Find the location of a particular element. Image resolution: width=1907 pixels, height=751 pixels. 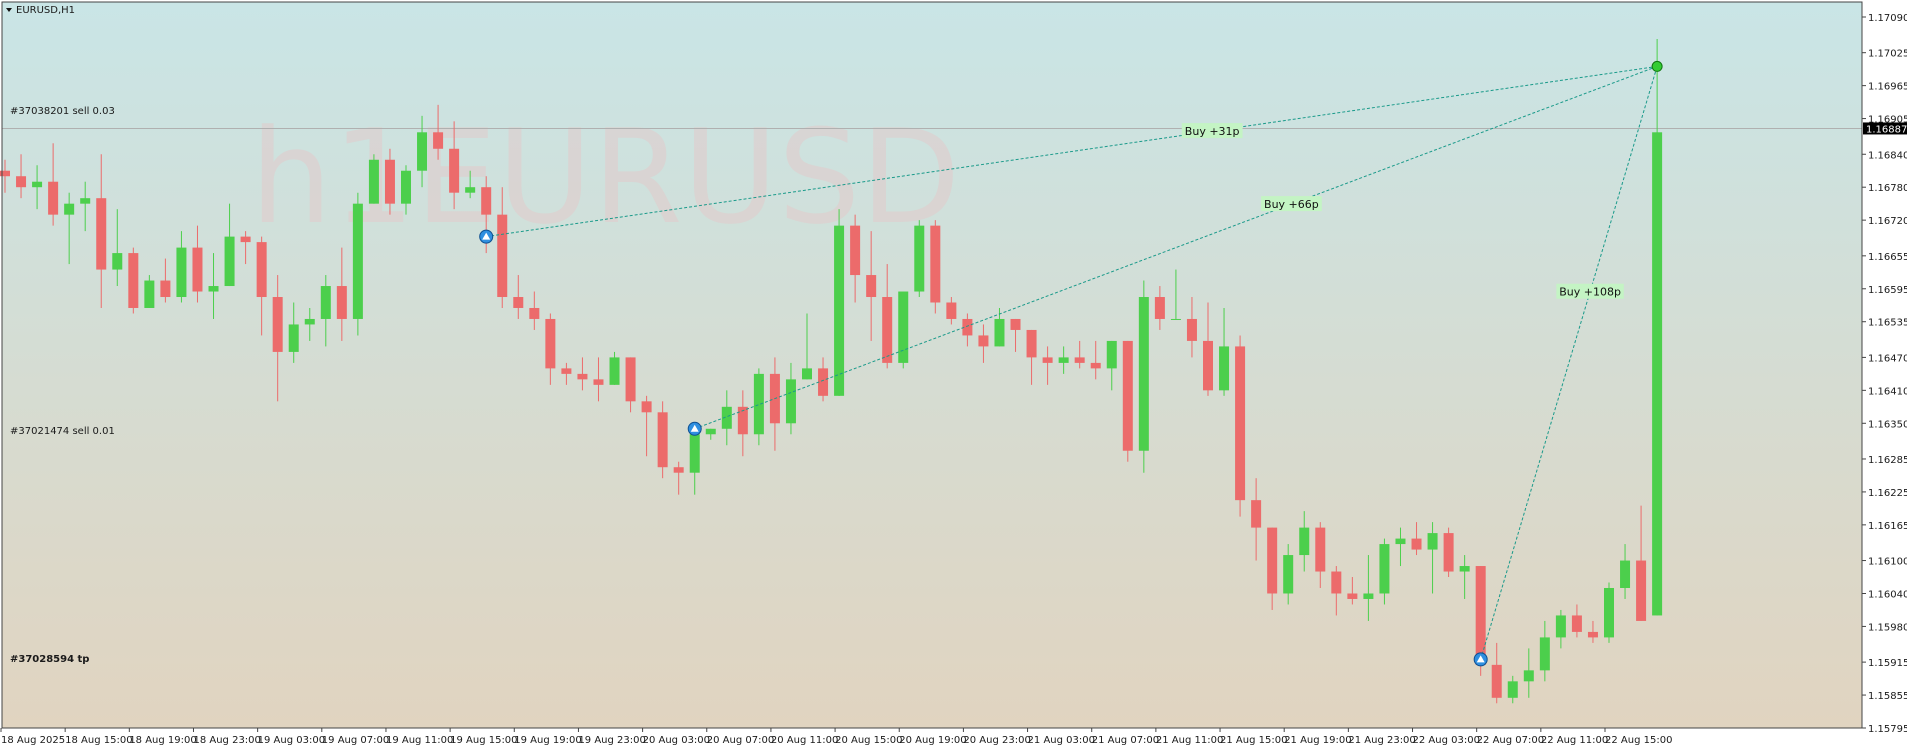

order-label-tp: #37028594 tp is located at coordinates (49, 659).